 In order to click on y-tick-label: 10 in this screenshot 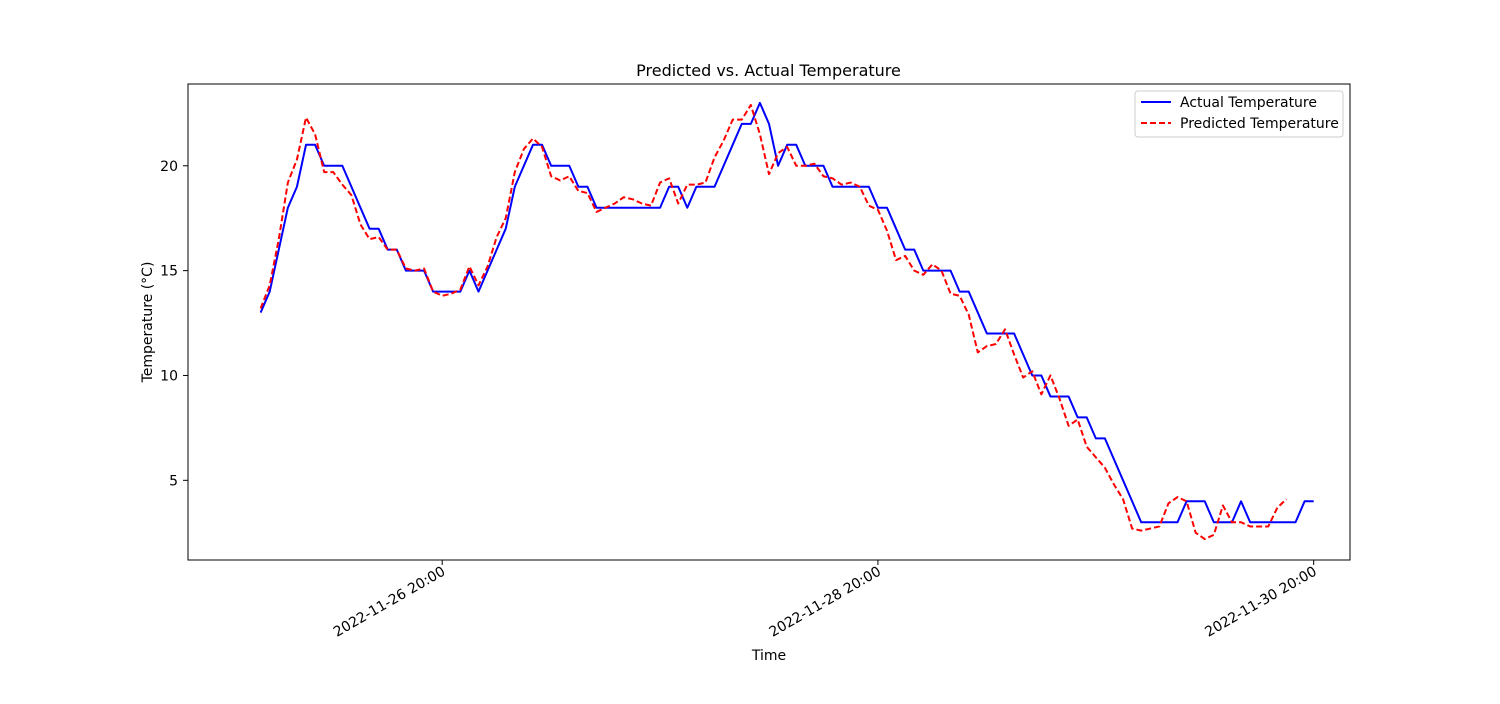, I will do `click(169, 376)`.